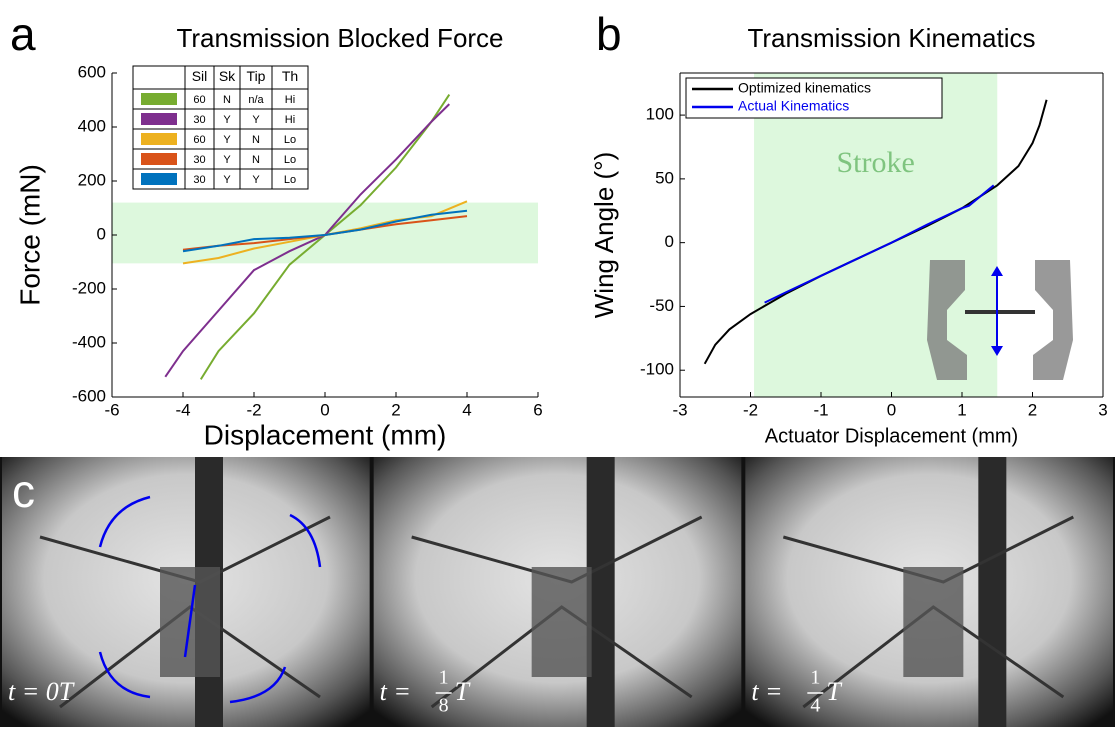 This screenshot has height=732, width=1115. I want to click on y-tick-label: -400, so click(89, 341).